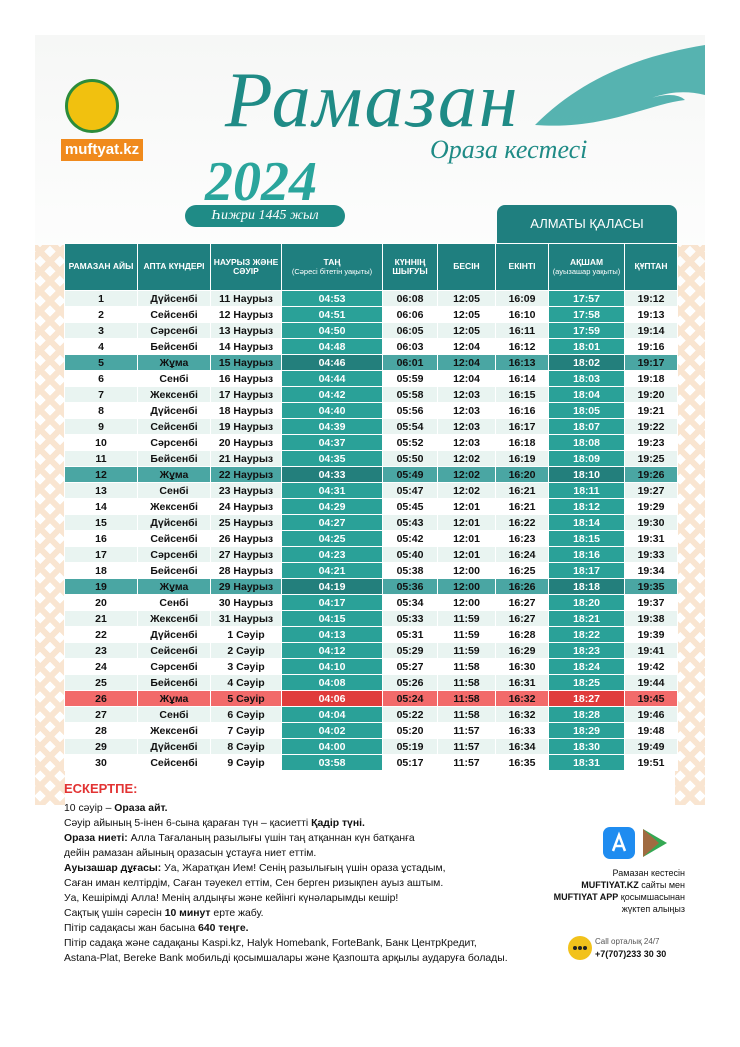 This screenshot has height=1047, width=740. I want to click on wave, so click(620, 85).